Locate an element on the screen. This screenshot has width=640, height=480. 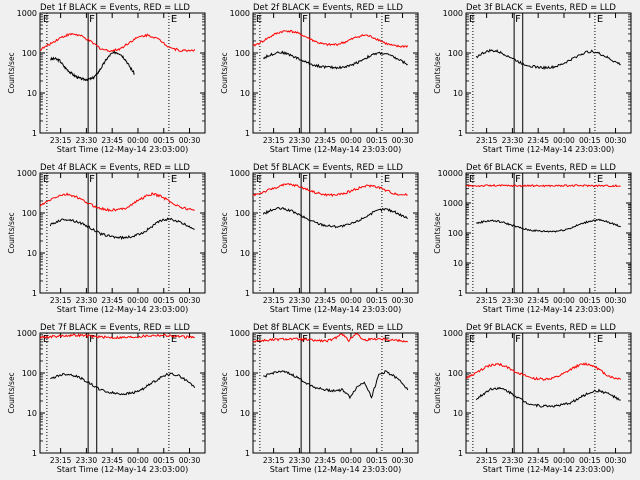
panel-title: Det 5f BLACK = Events, RED = LLD is located at coordinates (328, 168).